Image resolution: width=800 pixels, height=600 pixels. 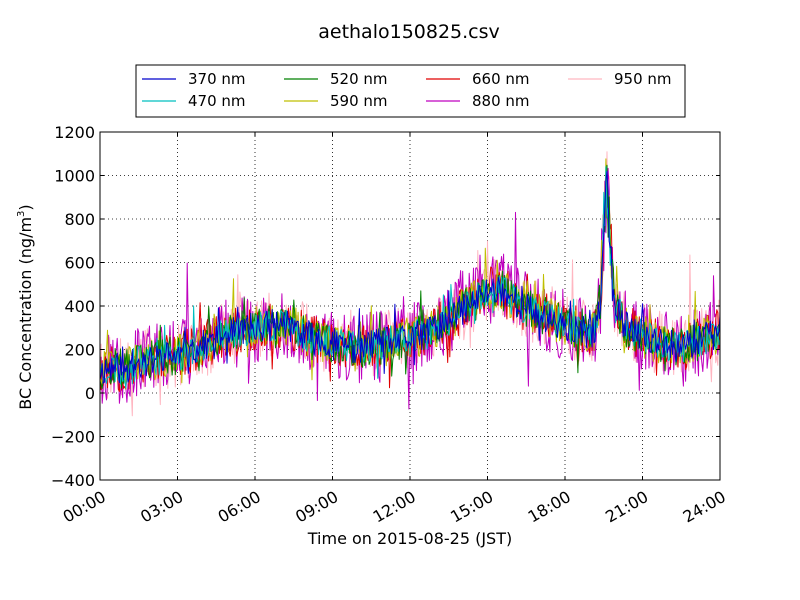 I want to click on legend-label: 370 nm, so click(x=217, y=79).